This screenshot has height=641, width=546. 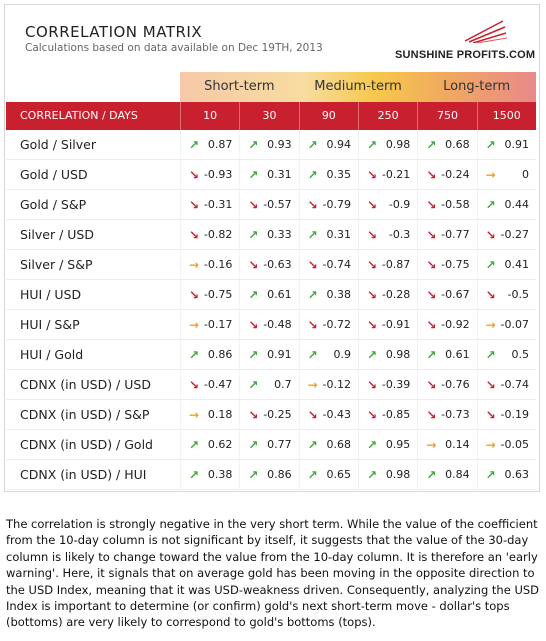 What do you see at coordinates (279, 234) in the screenshot?
I see `correlation-value: 0.33` at bounding box center [279, 234].